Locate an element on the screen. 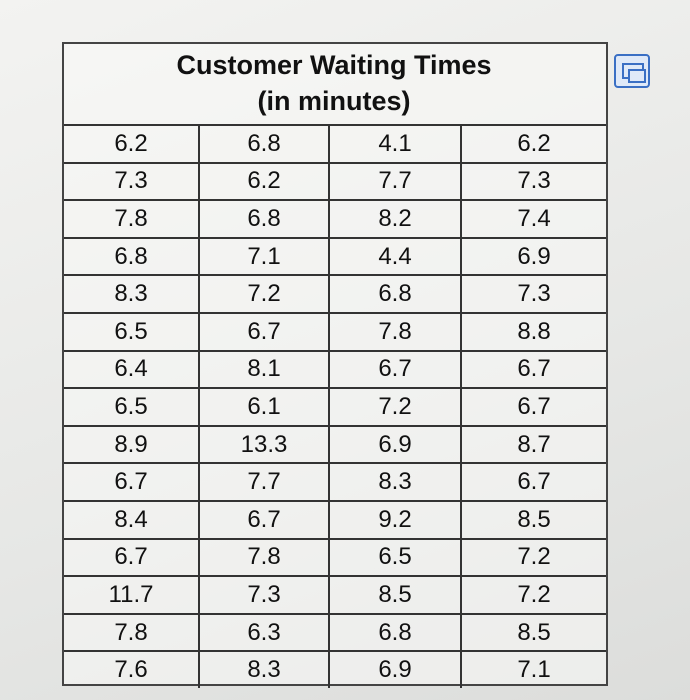  table-cell: 4.4 is located at coordinates (394, 256).